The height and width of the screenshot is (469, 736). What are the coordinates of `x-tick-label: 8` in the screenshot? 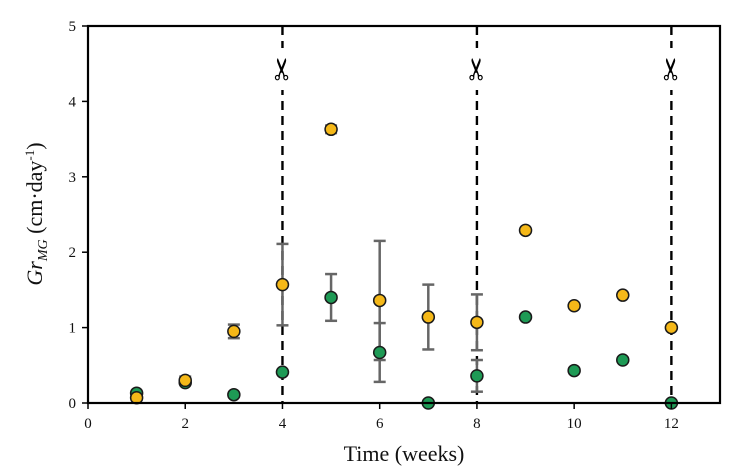 It's located at (477, 424).